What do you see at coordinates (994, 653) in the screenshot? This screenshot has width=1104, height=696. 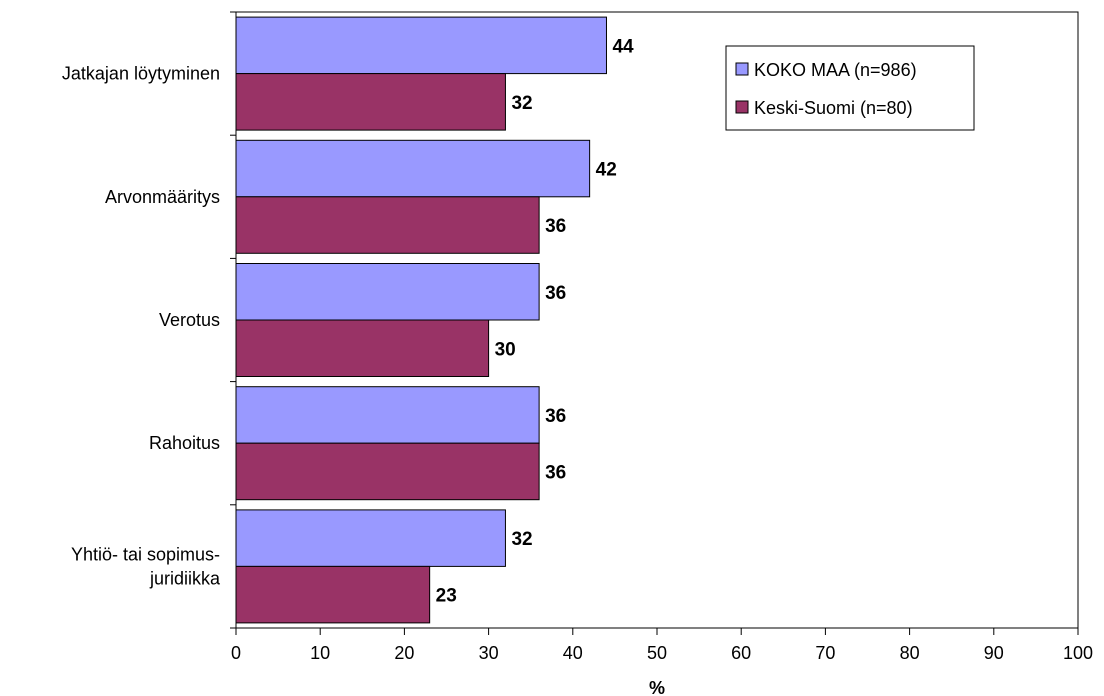 I see `x-tick-label: 90` at bounding box center [994, 653].